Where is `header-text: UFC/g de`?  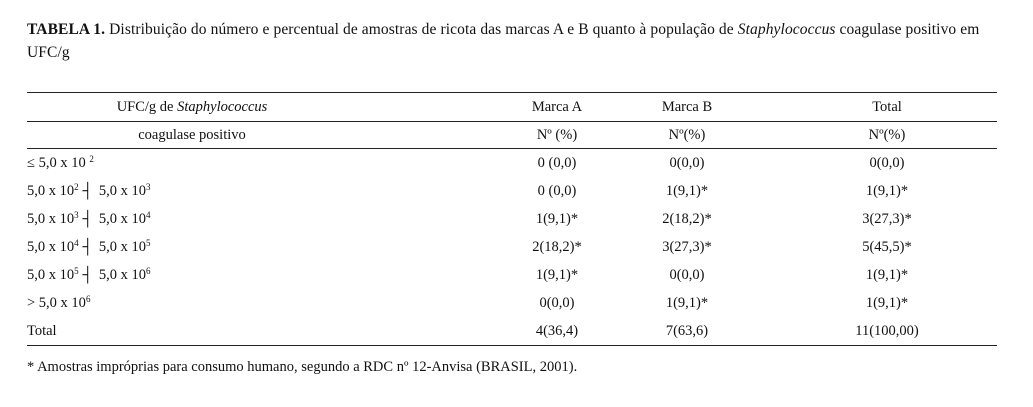
header-text: UFC/g de is located at coordinates (147, 106).